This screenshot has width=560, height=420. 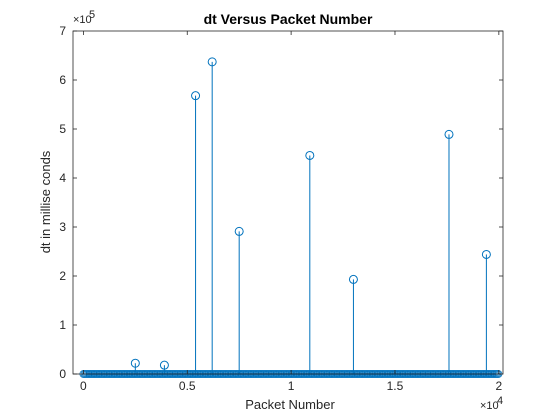 I want to click on x-tick-label: 2, so click(x=499, y=386).